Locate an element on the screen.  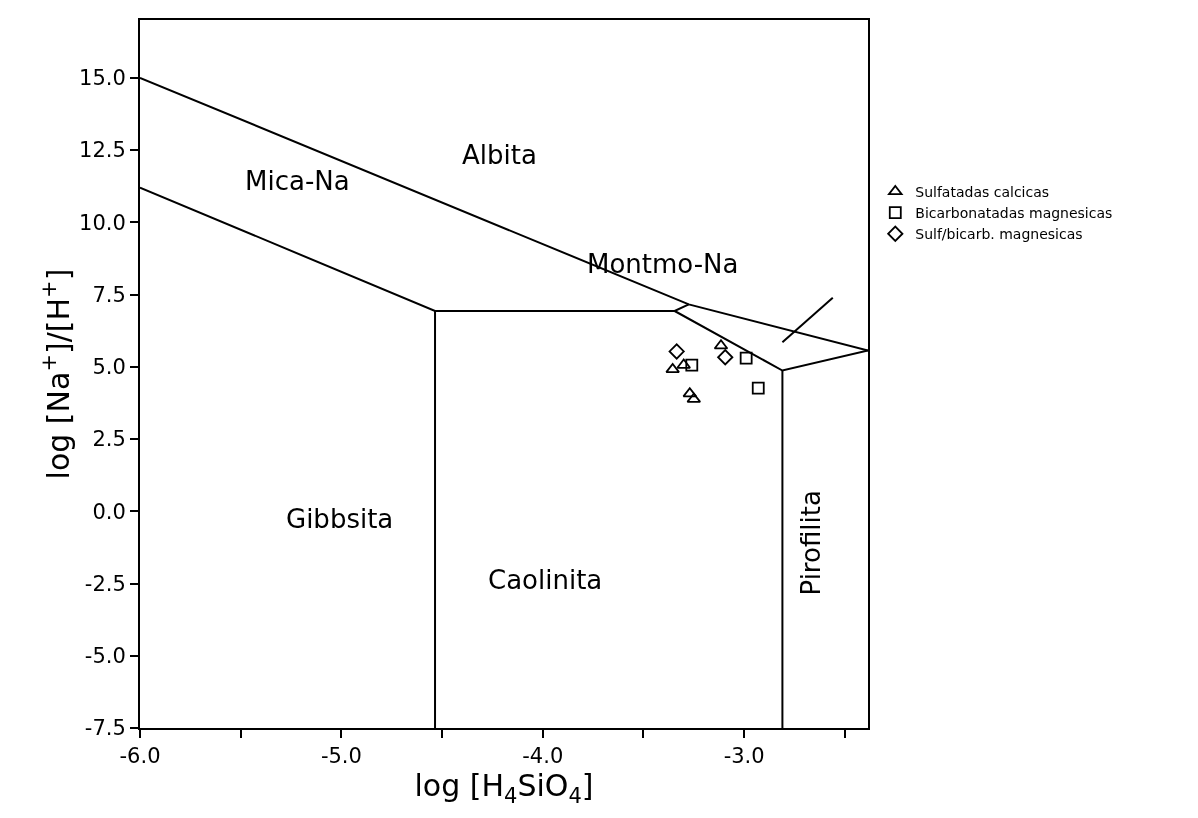
y-tick-label: -7.5 is located at coordinates (105, 728).